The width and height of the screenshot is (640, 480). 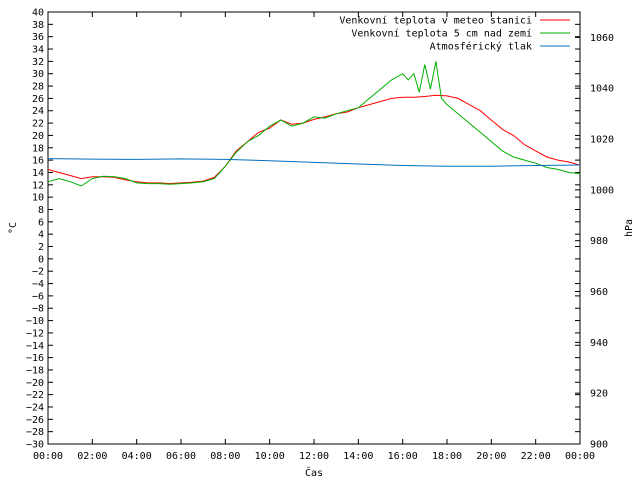 What do you see at coordinates (35, 370) in the screenshot?
I see `left-tick-label: −18` at bounding box center [35, 370].